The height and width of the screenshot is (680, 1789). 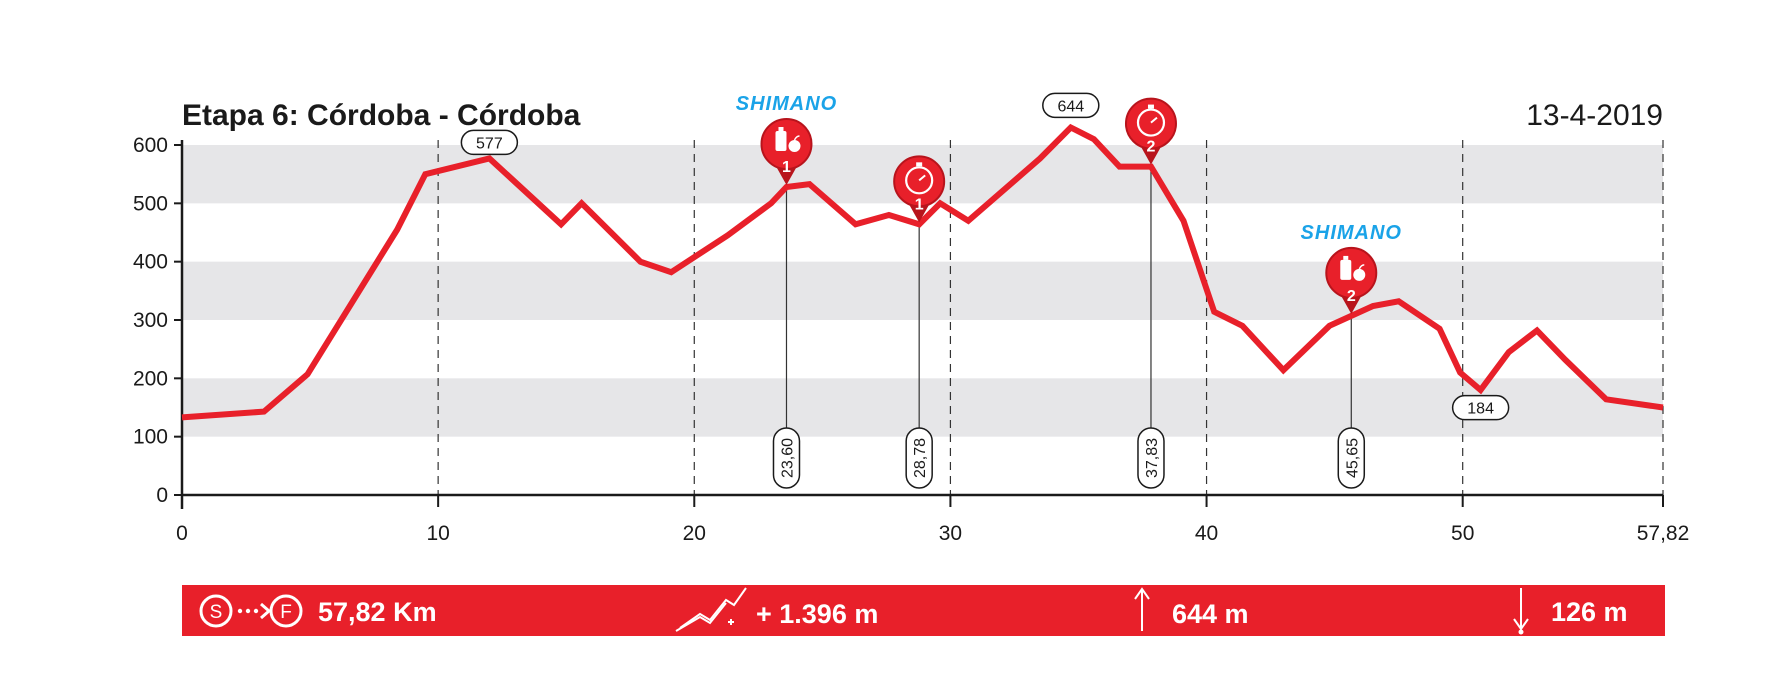 What do you see at coordinates (150, 262) in the screenshot?
I see `y-tick-label: 400` at bounding box center [150, 262].